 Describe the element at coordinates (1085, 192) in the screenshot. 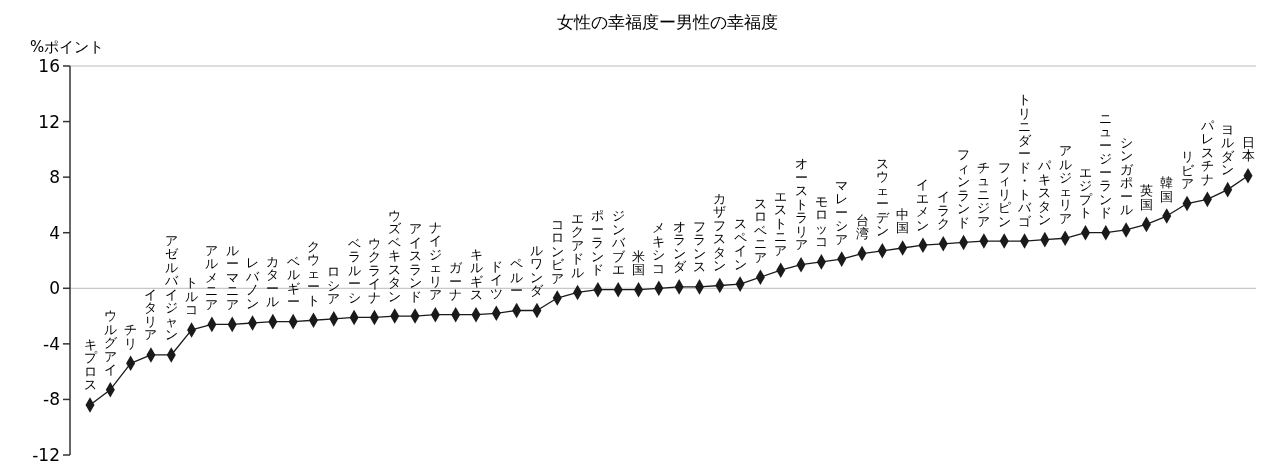

I see `x-tick-label: エジプト` at that location.